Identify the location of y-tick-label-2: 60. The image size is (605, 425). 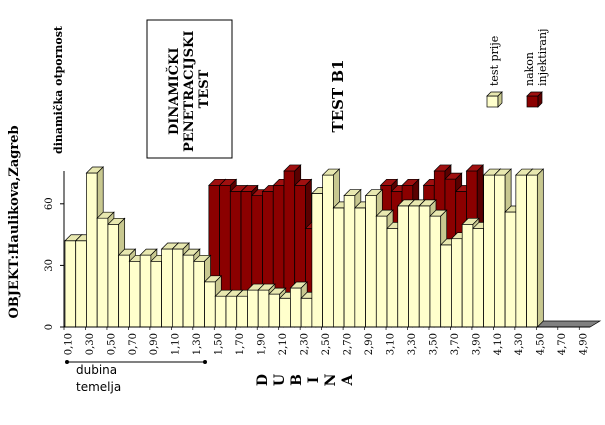
(49, 203).